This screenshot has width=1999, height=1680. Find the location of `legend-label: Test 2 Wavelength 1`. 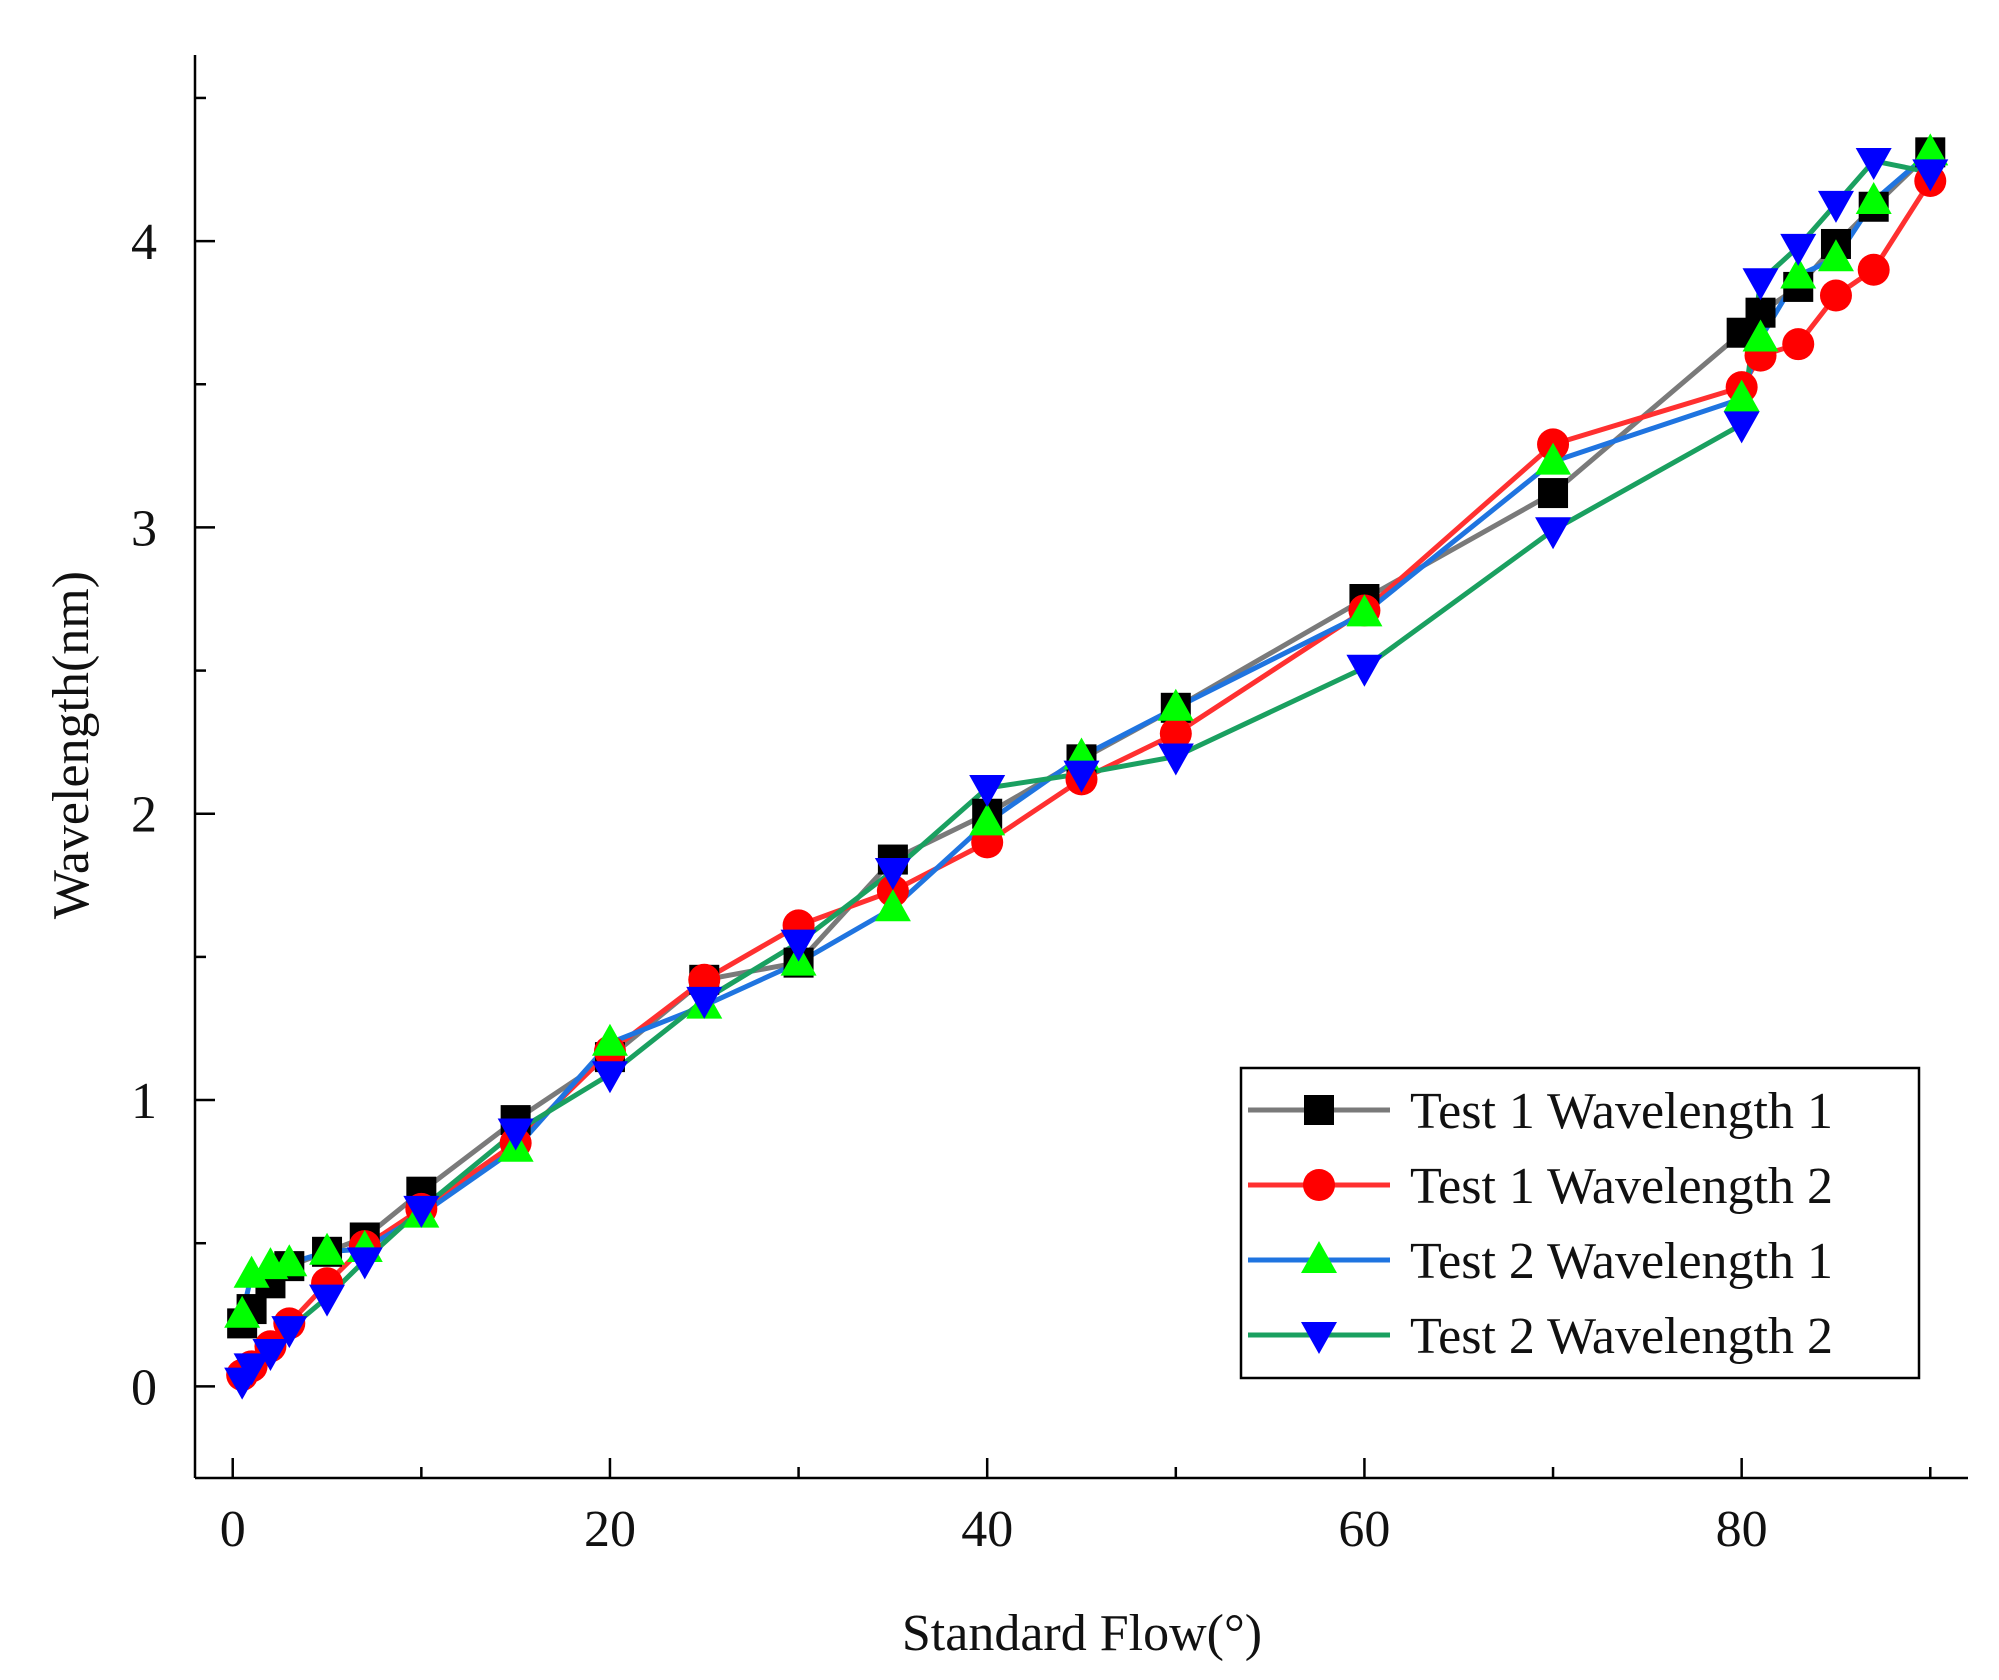

legend-label: Test 2 Wavelength 1 is located at coordinates (1621, 1261).